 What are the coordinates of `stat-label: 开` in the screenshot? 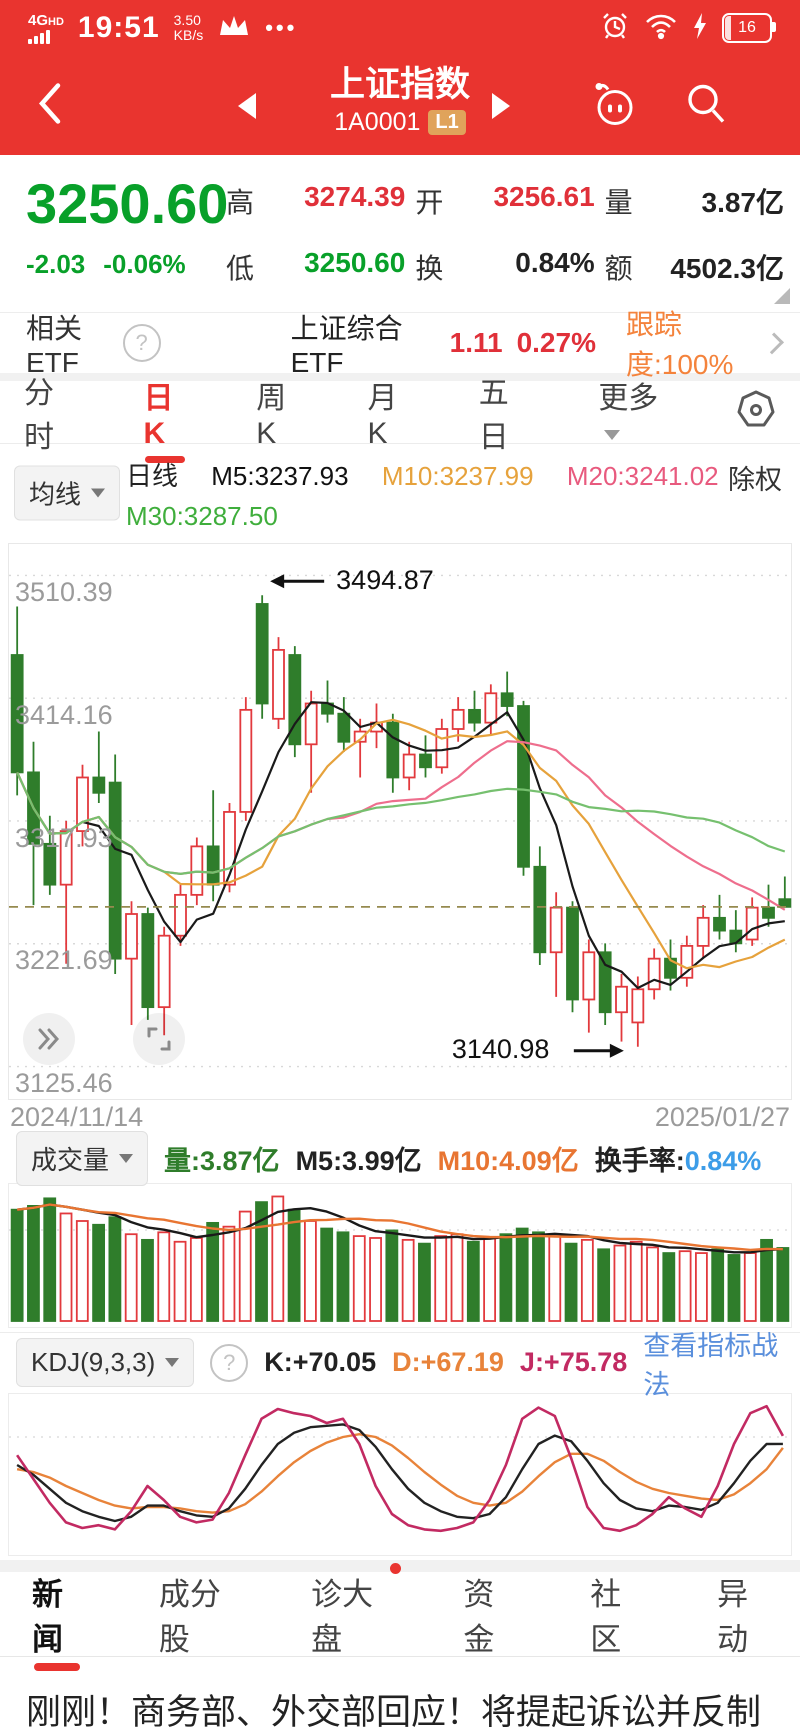 It's located at (429, 202).